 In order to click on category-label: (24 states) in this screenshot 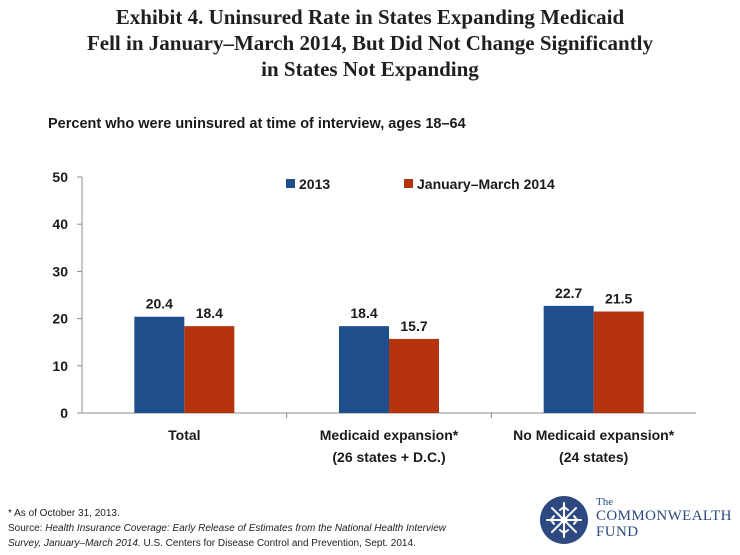, I will do `click(593, 457)`.